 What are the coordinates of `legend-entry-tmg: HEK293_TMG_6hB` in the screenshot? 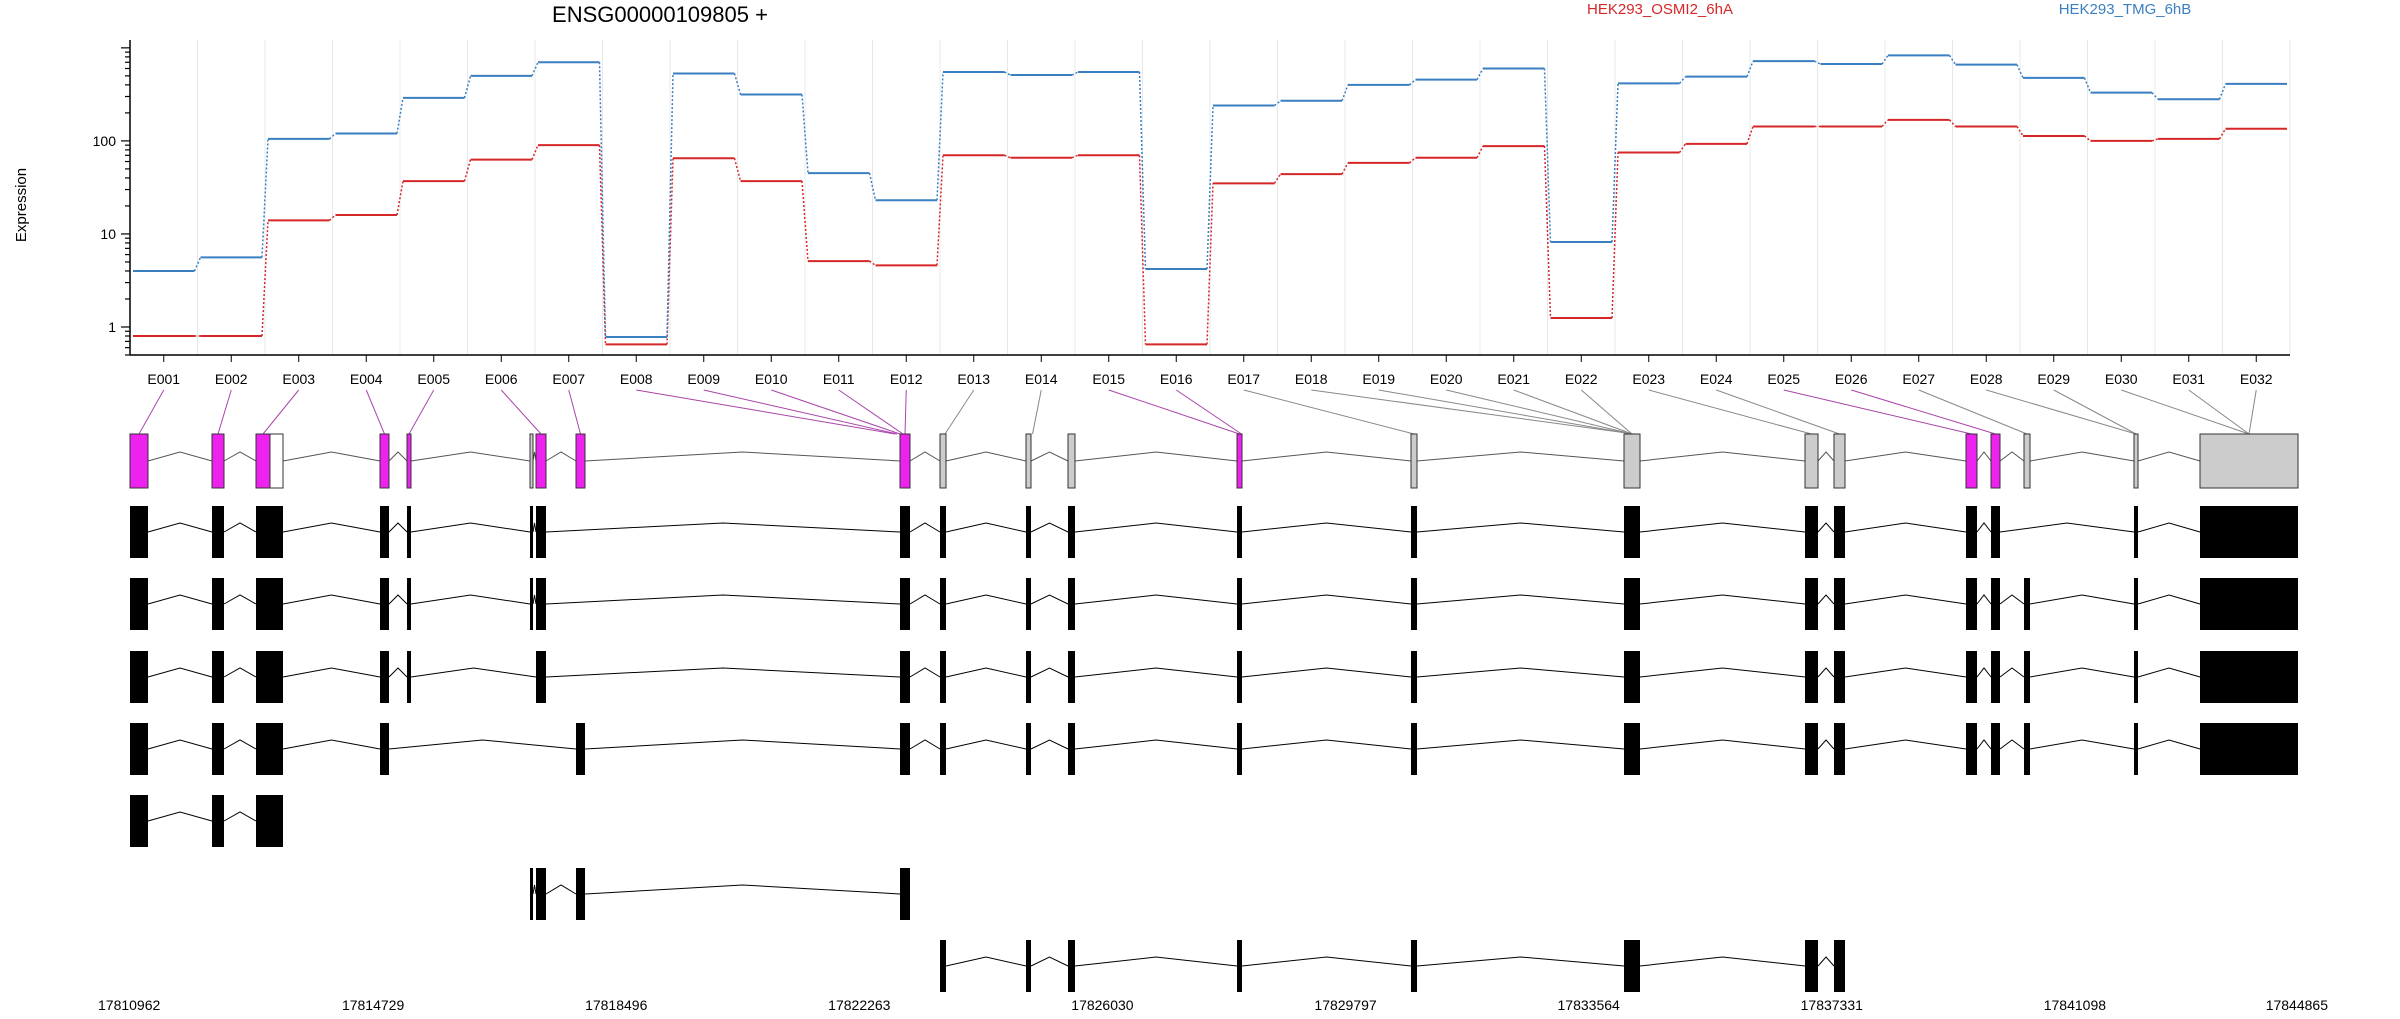 It's located at (2125, 9).